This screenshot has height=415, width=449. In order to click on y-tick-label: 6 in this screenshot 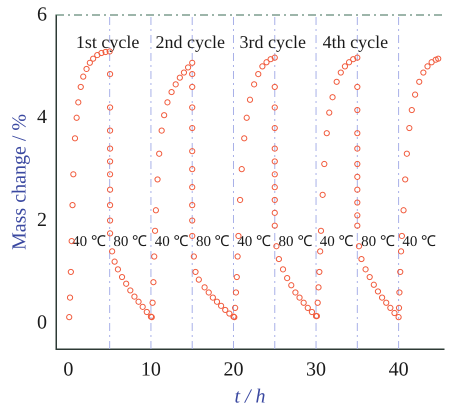, I will do `click(42, 14)`.